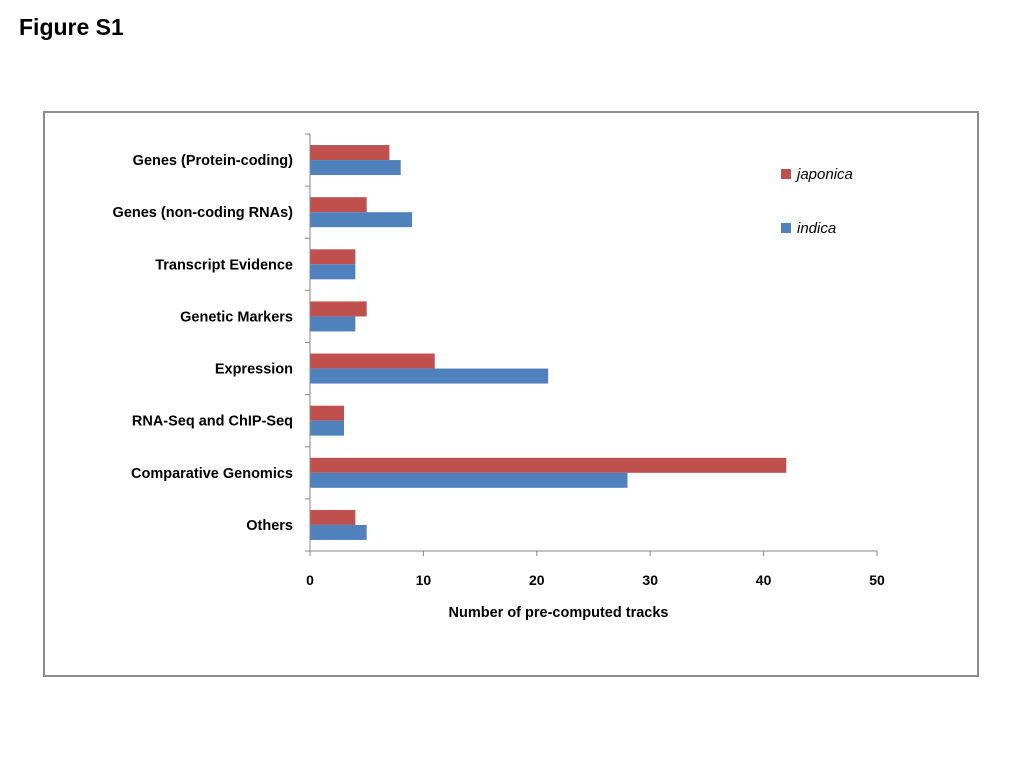 The height and width of the screenshot is (768, 1024). Describe the element at coordinates (269, 526) in the screenshot. I see `category-label: Others` at that location.